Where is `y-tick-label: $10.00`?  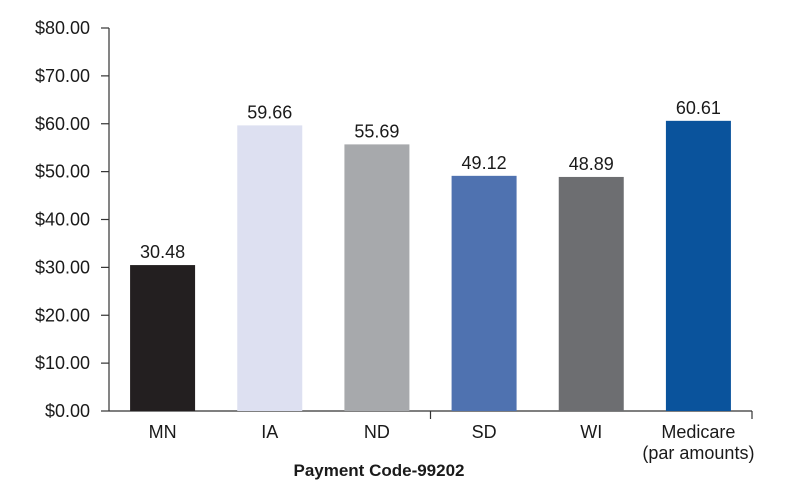
y-tick-label: $10.00 is located at coordinates (62, 363).